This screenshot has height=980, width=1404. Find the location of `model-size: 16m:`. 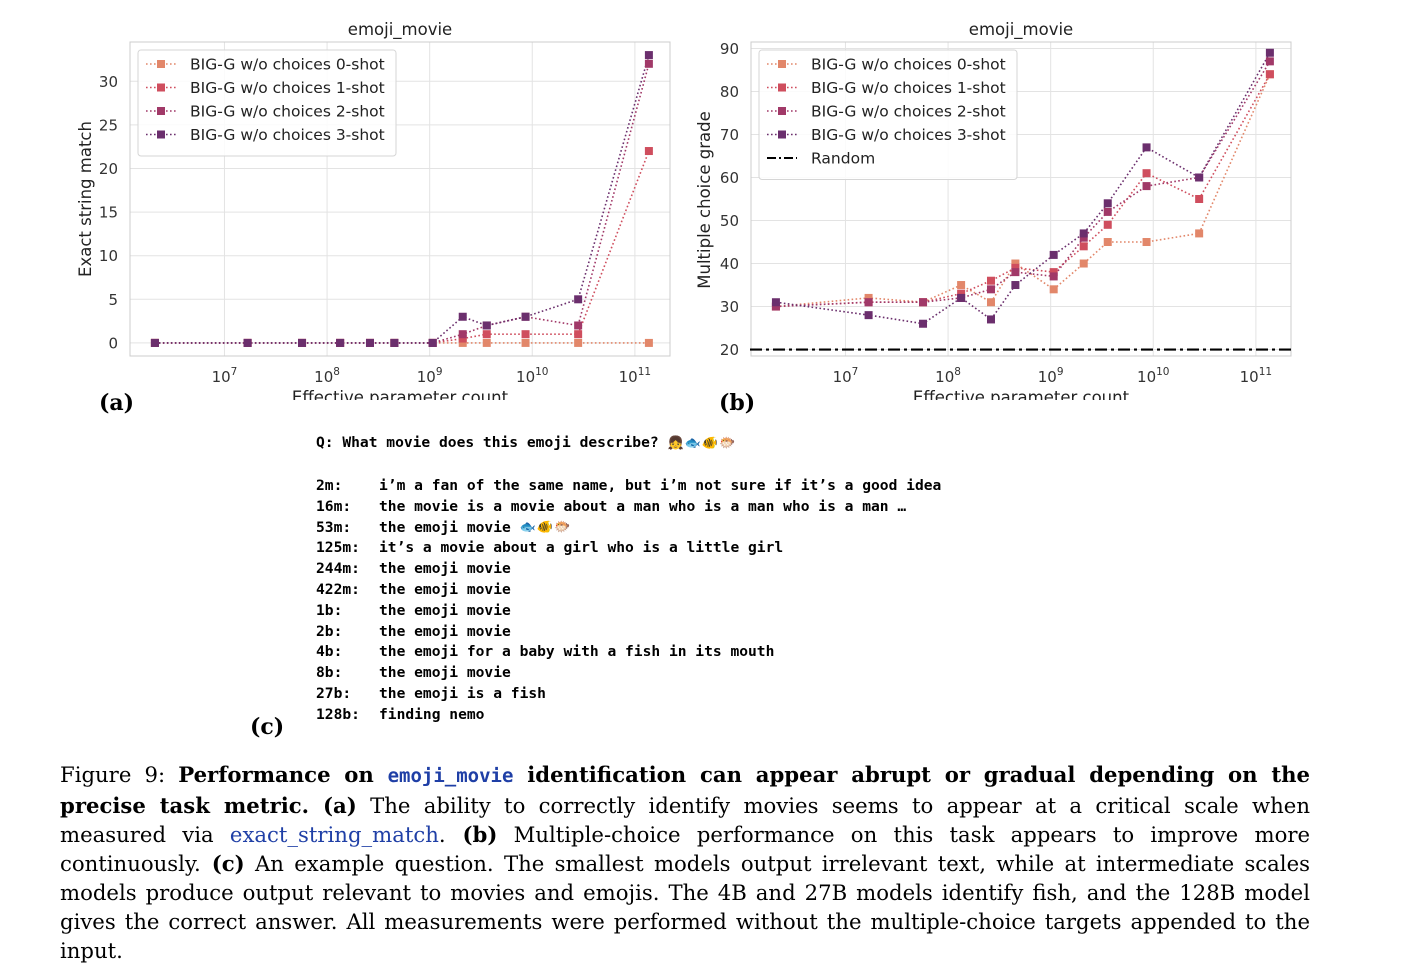

model-size: 16m: is located at coordinates (334, 506).